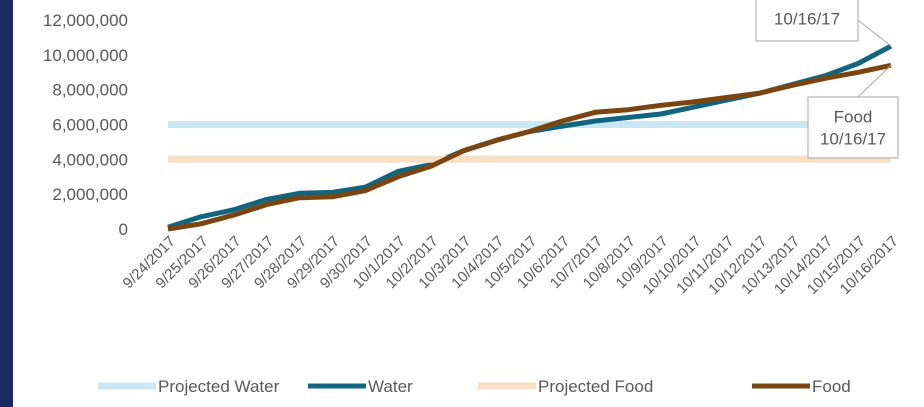 The width and height of the screenshot is (924, 407). What do you see at coordinates (6, 203) in the screenshot?
I see `accent-bar` at bounding box center [6, 203].